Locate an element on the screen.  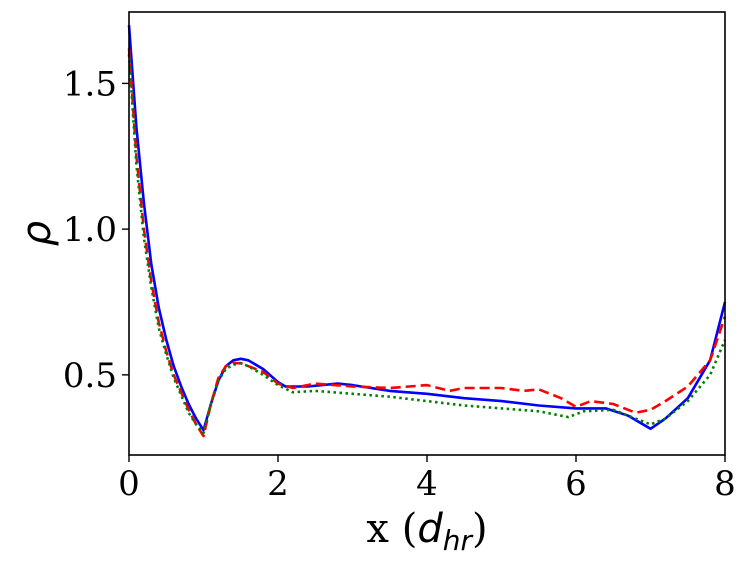
y-tick-label: 1.0 is located at coordinates (90, 230).